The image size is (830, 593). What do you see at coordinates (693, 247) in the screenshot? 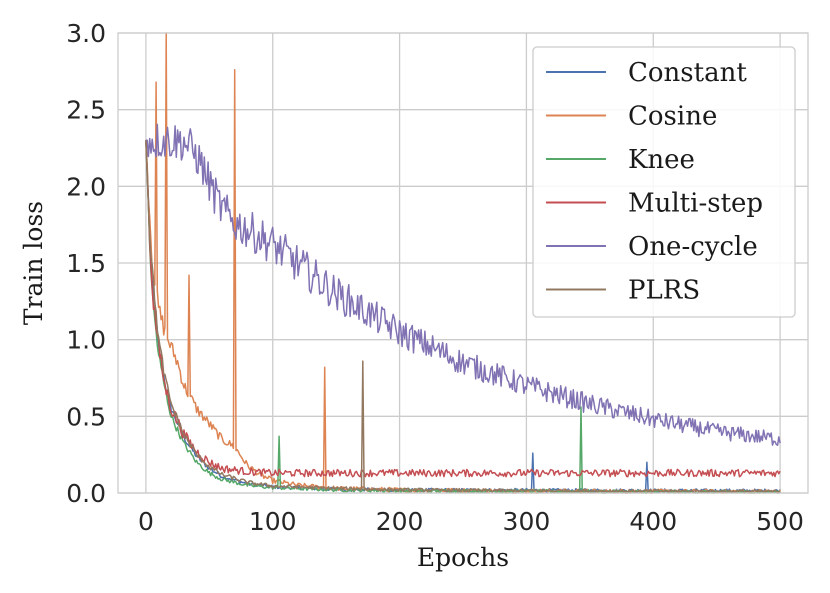
I see `legend-label-one-cycle: One-cycle` at bounding box center [693, 247].